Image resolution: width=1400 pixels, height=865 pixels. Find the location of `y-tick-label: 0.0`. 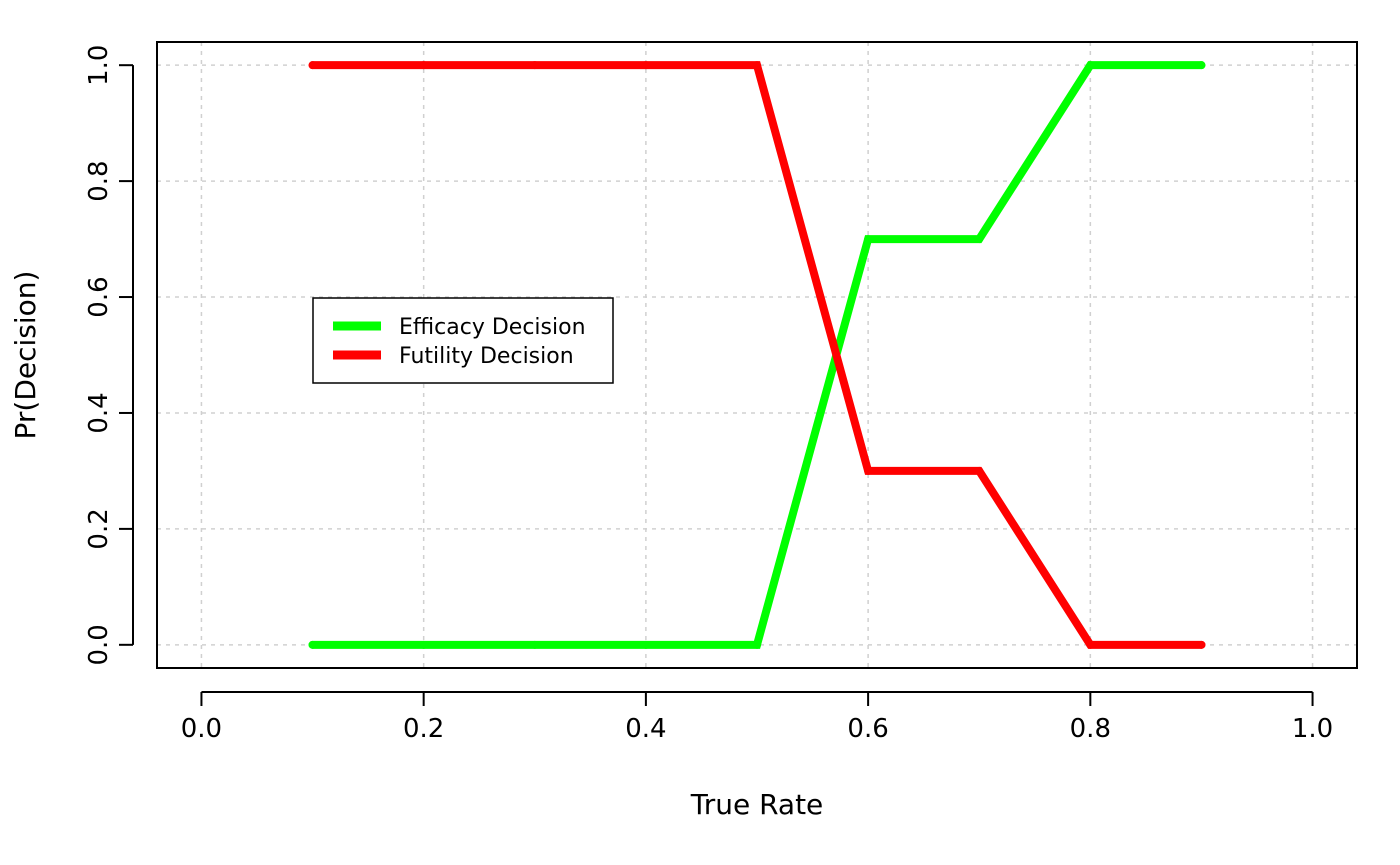

y-tick-label: 0.0 is located at coordinates (99, 644).